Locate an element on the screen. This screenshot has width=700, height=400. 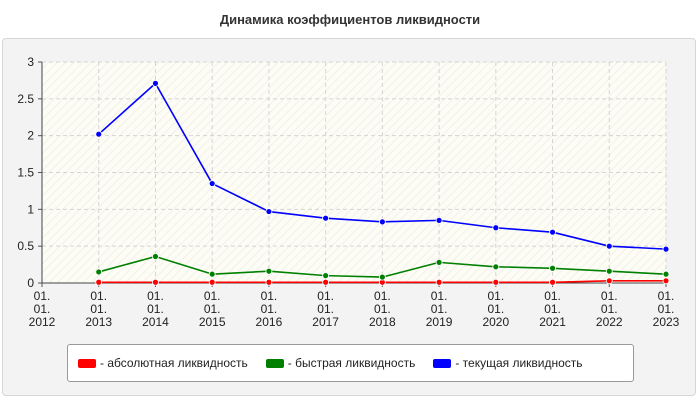
legend-label: - текущая ликвидность is located at coordinates (519, 363).